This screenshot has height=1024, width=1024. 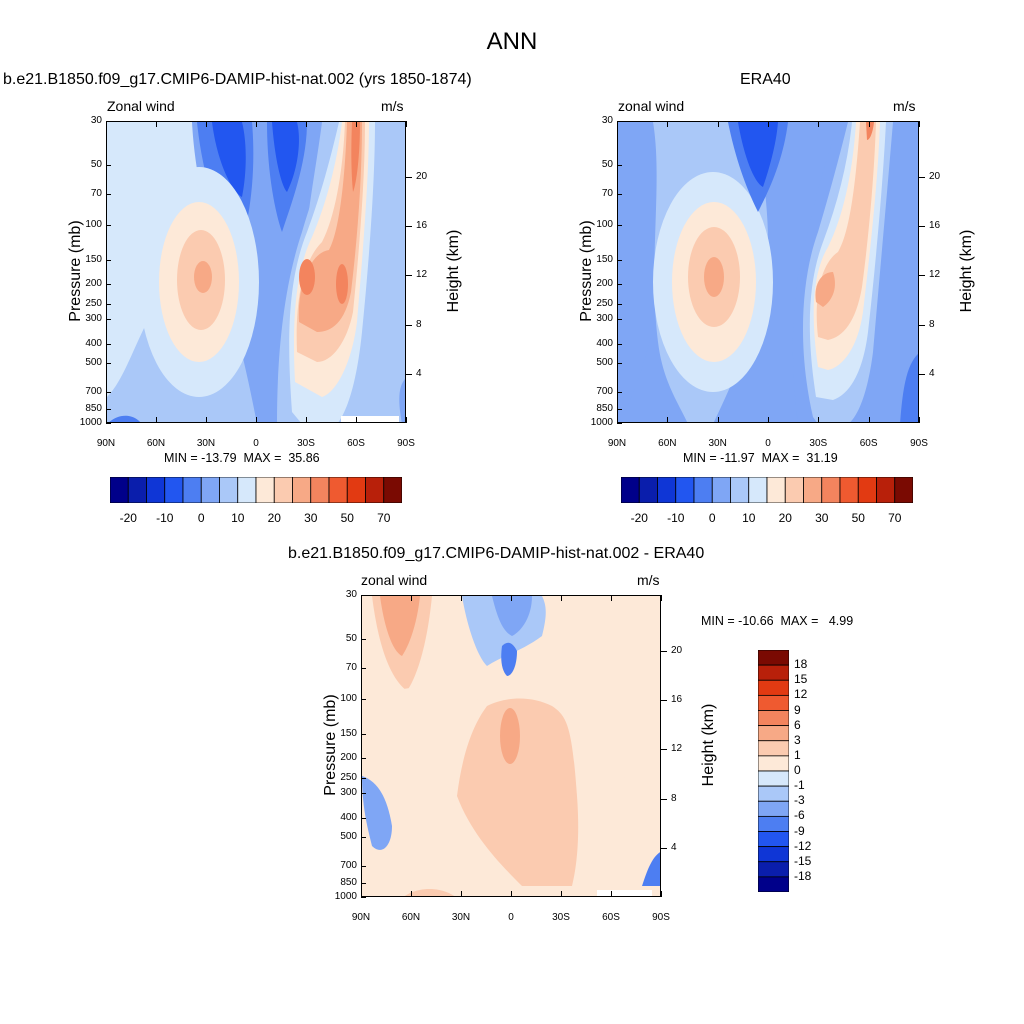 I want to click on panel2-plot, so click(x=768, y=272).